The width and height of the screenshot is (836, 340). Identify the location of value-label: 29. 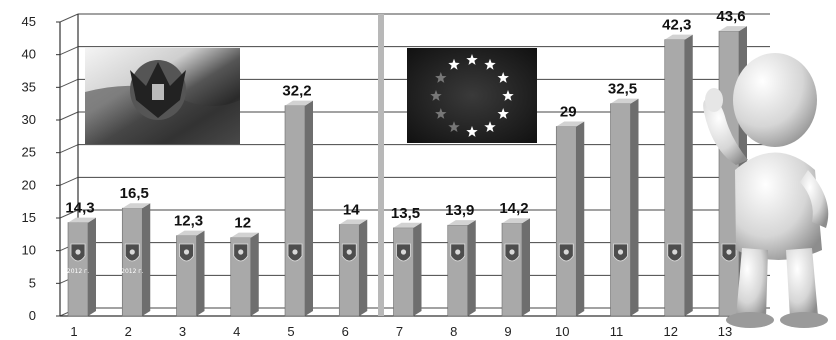
(568, 112).